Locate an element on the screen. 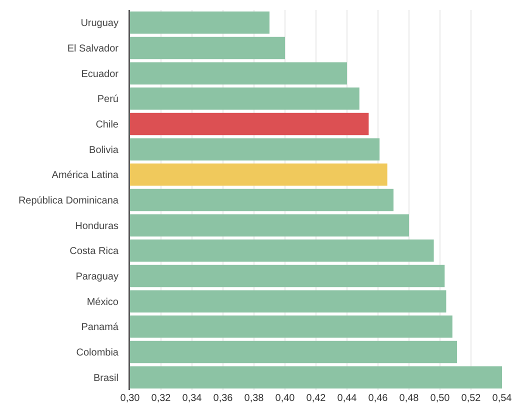 This screenshot has height=412, width=516. x-tick-label: 0,52 is located at coordinates (471, 398).